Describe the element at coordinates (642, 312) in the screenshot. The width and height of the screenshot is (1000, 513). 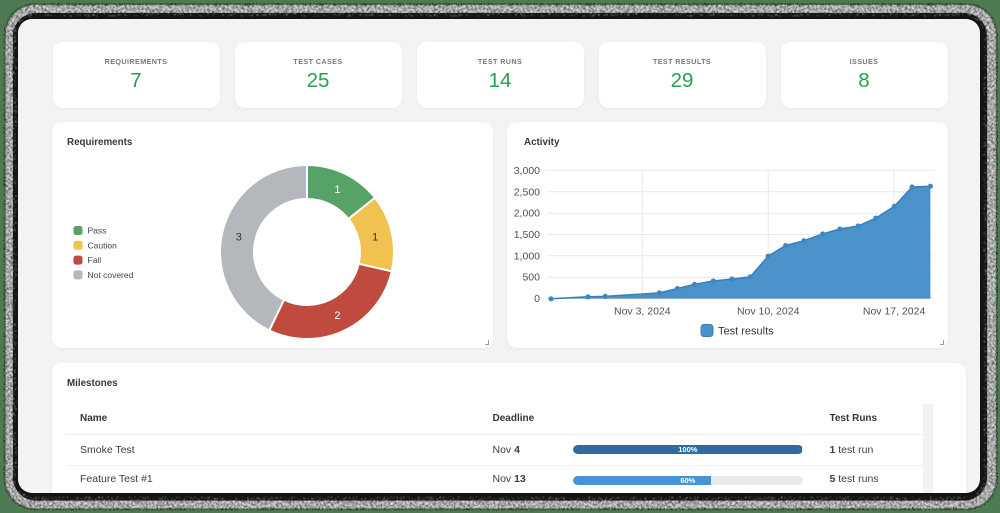
I see `svg-text: Nov 3, 2024` at that location.